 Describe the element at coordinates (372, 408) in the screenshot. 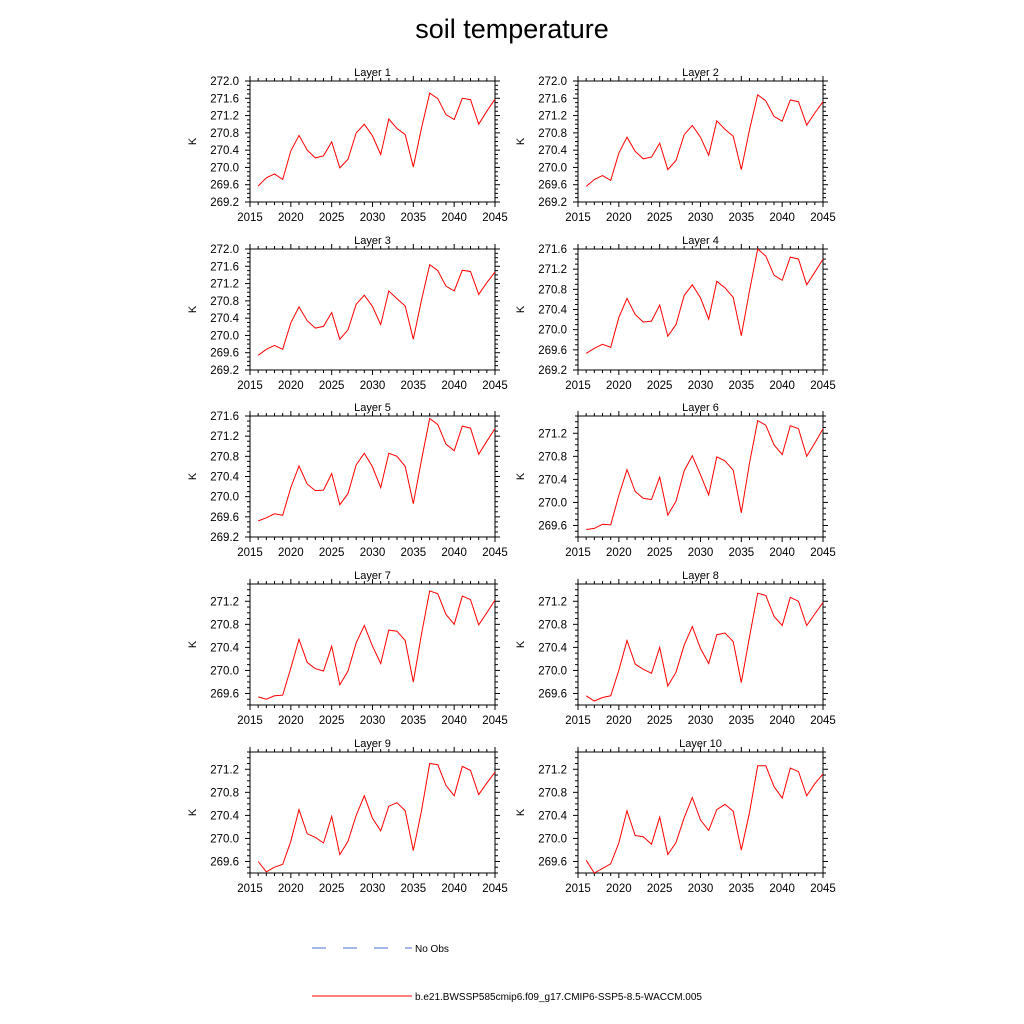

I see `panel-title: Layer 5` at that location.